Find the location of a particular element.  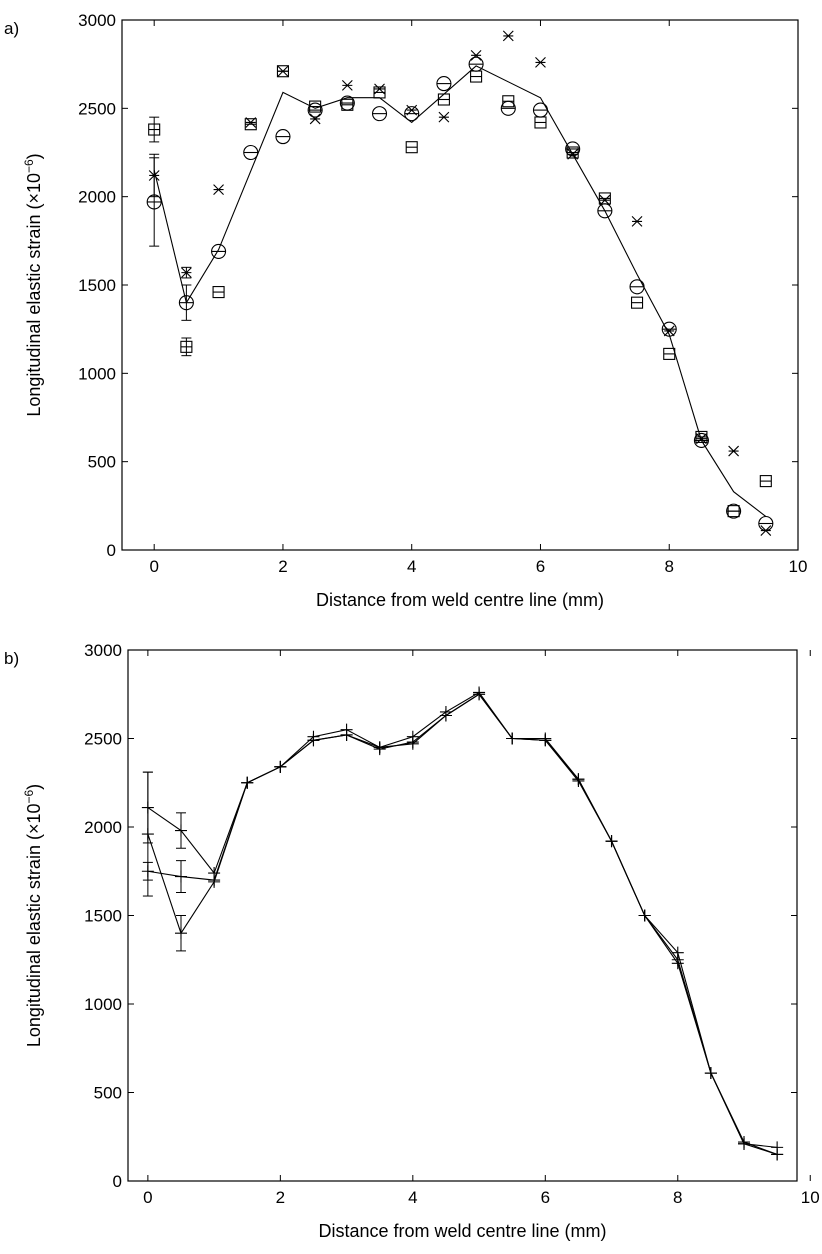

panel-a-y-axis-label-main: Longitudinal elastic strain (×10 is located at coordinates (34, 295).